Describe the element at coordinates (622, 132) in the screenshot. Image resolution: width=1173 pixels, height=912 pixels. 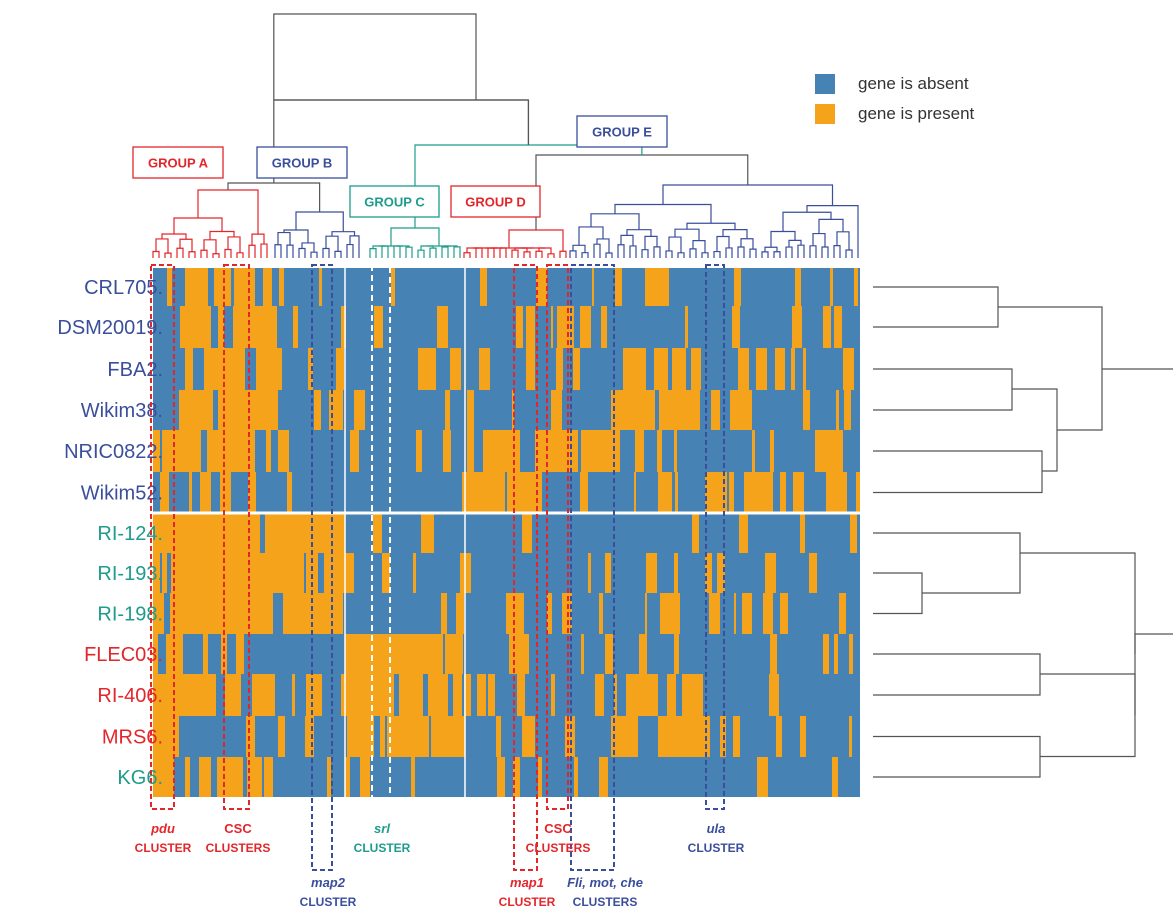
I see `group-label: GROUP E` at that location.